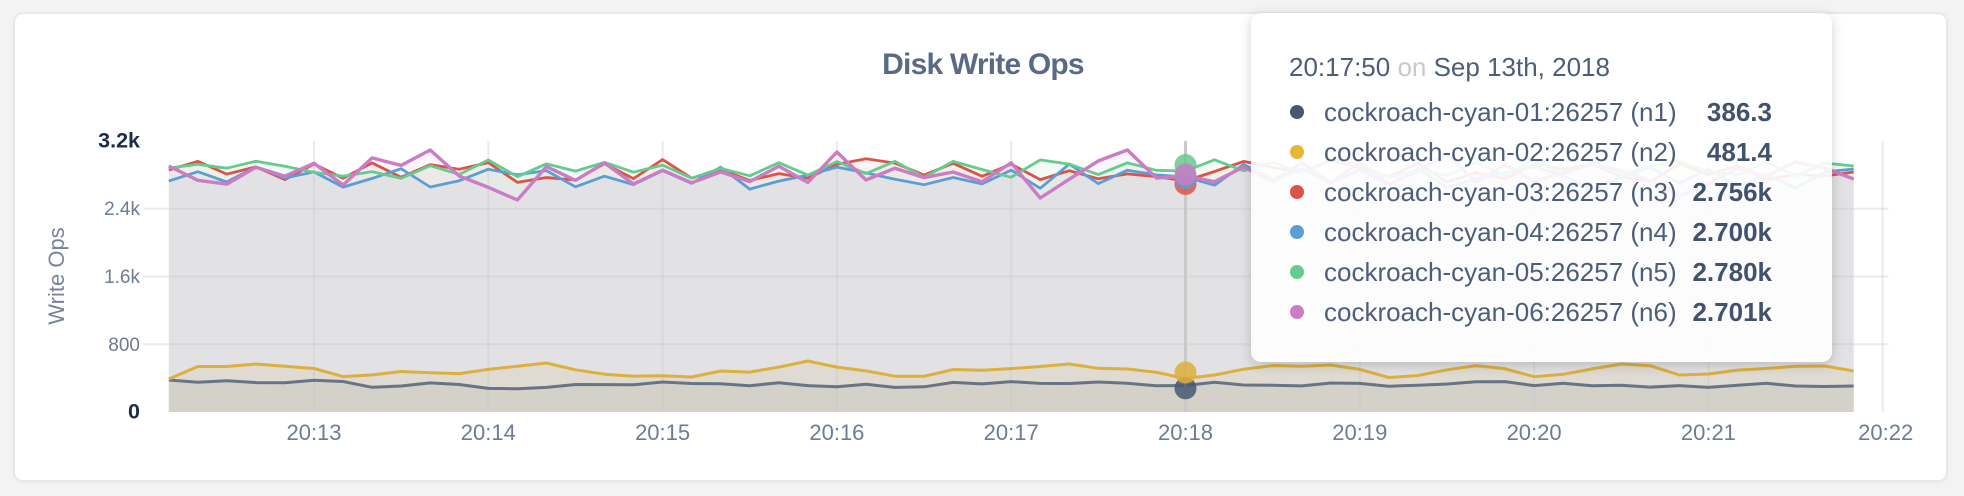 Image resolution: width=1964 pixels, height=496 pixels. Describe the element at coordinates (983, 64) in the screenshot. I see `svg-text: Disk Write Ops` at that location.